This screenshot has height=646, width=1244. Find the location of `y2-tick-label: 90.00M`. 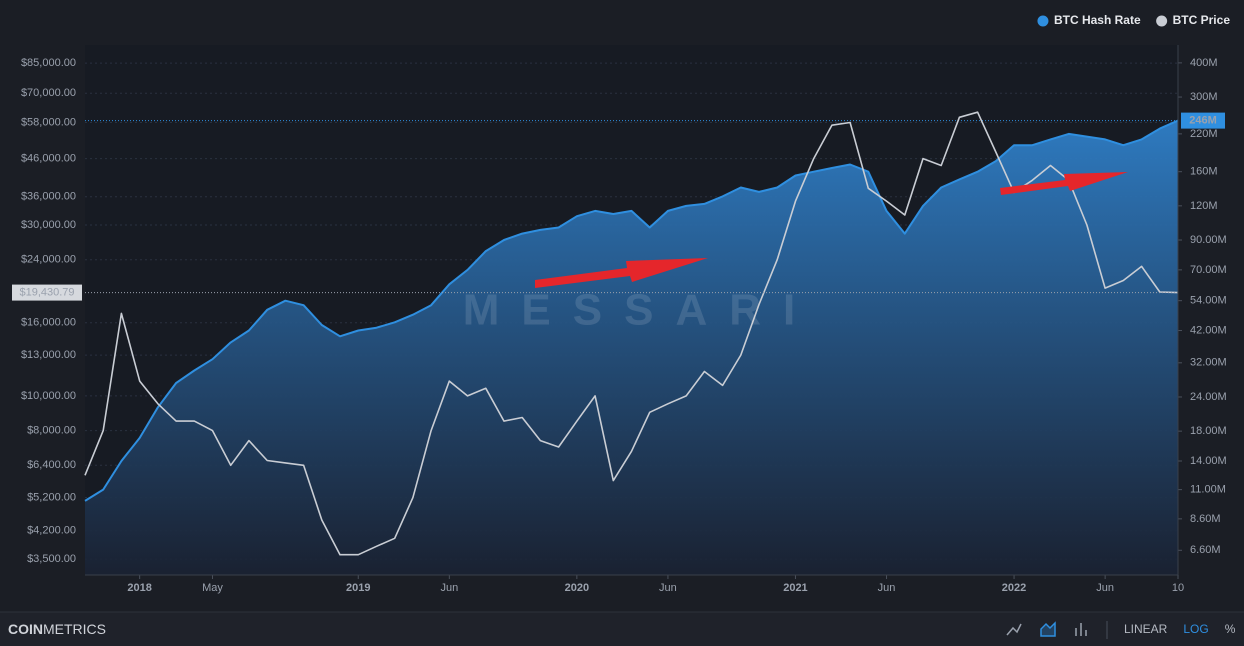

y2-tick-label: 90.00M is located at coordinates (1208, 240).